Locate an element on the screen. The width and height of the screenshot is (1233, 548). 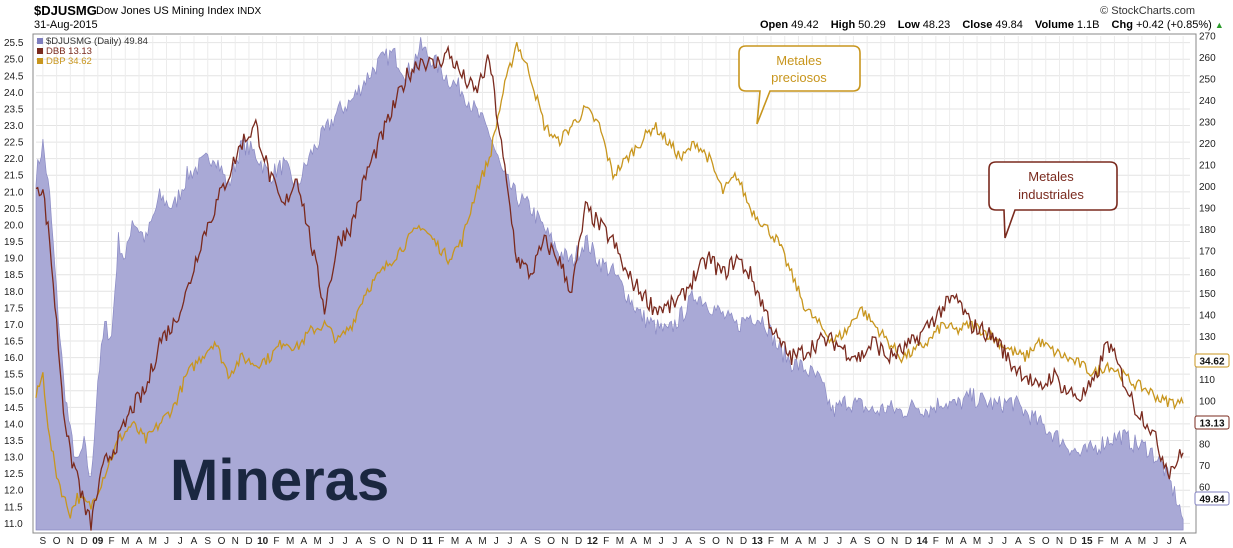
left-tick-label: 24.5 is located at coordinates (14, 76).